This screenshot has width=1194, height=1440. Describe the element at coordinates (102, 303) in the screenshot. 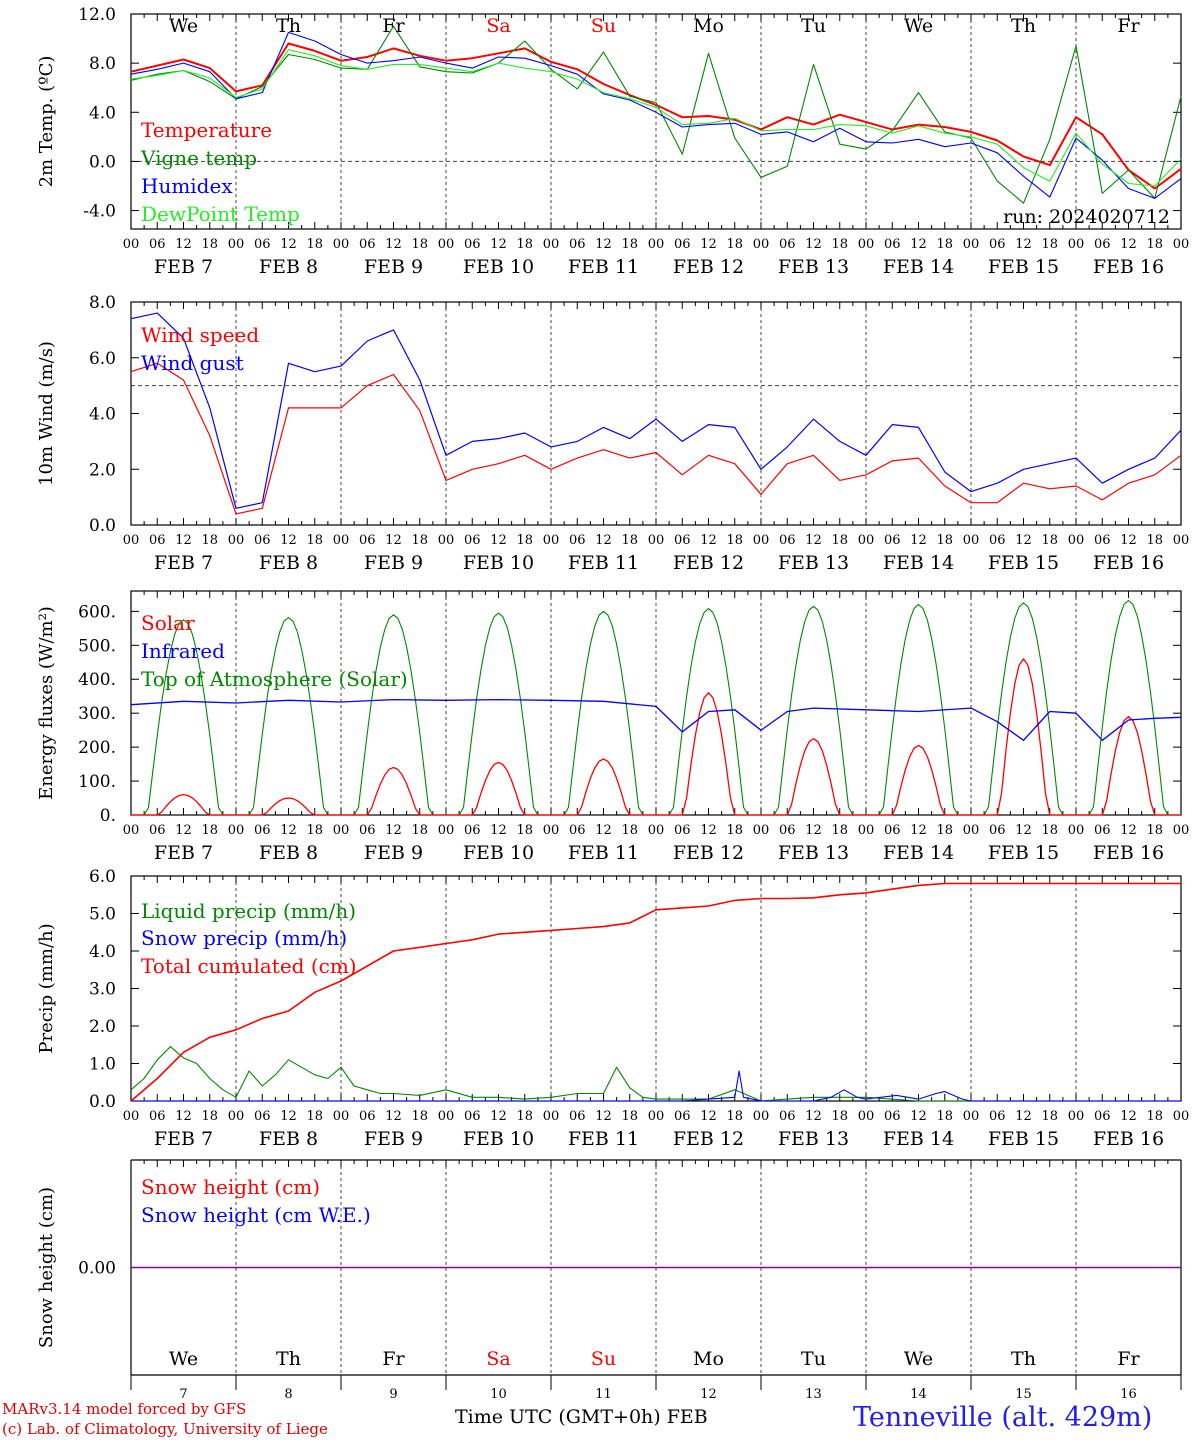

I see `y-tick-label: 8.0` at that location.